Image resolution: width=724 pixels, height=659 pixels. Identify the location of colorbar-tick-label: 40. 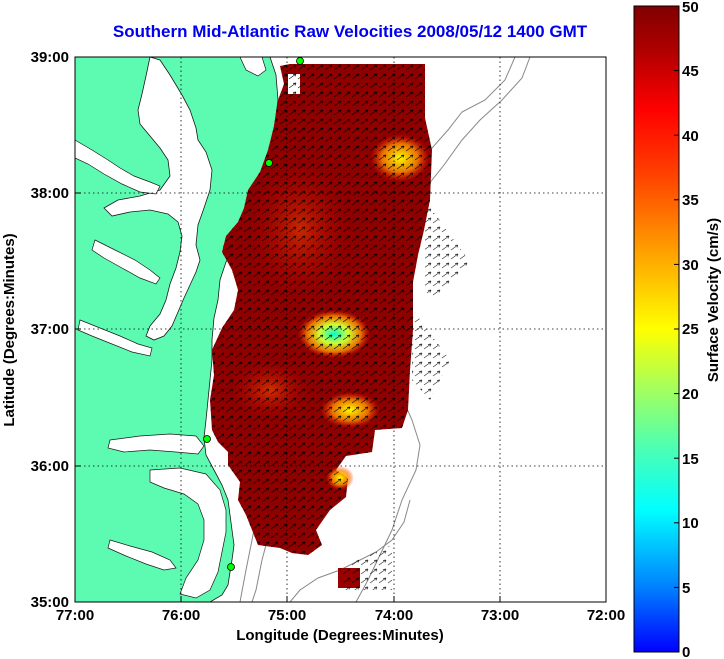
(690, 136).